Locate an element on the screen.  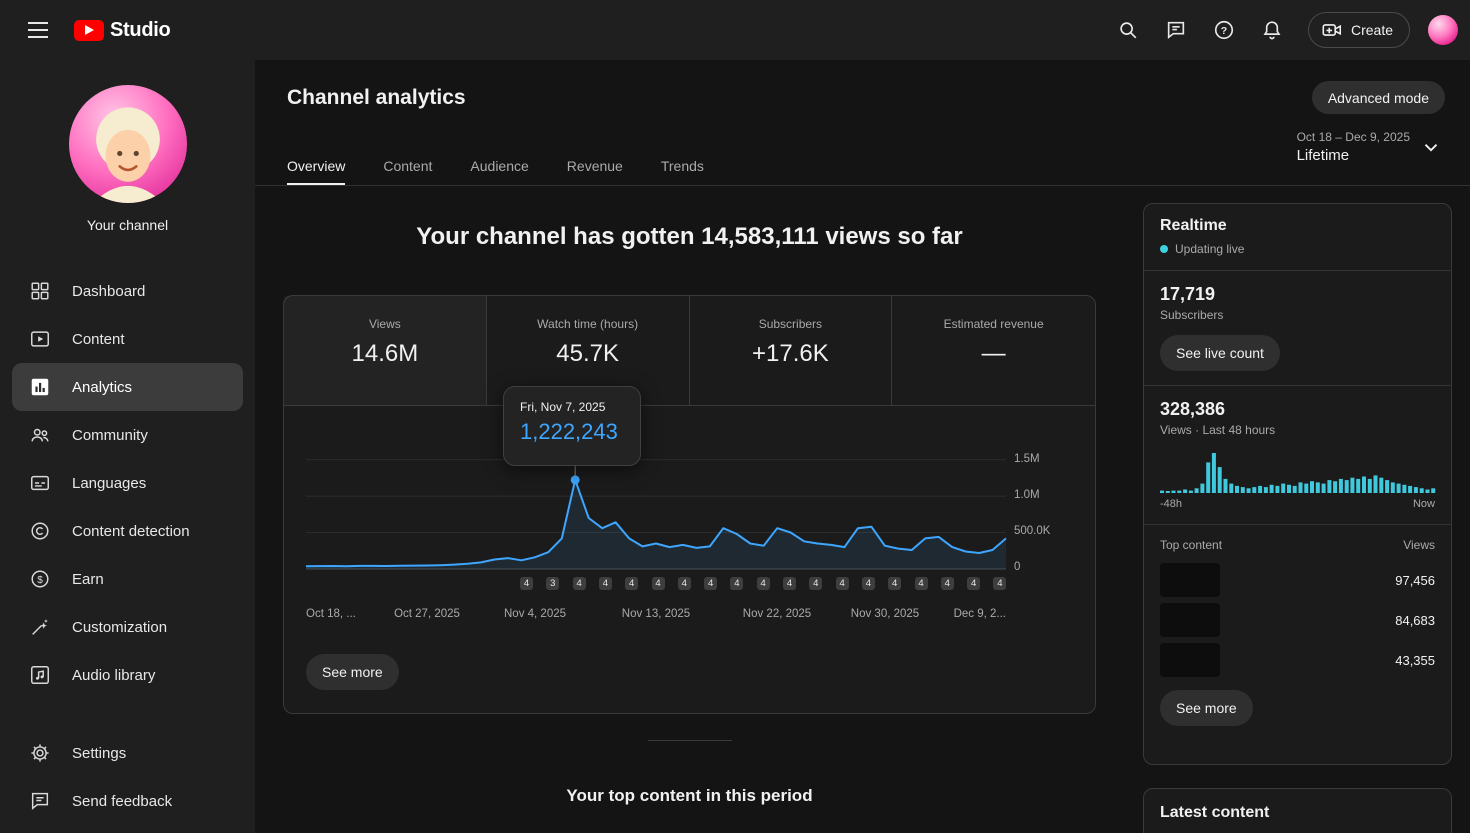
tab-overview: Overview is located at coordinates (316, 165).